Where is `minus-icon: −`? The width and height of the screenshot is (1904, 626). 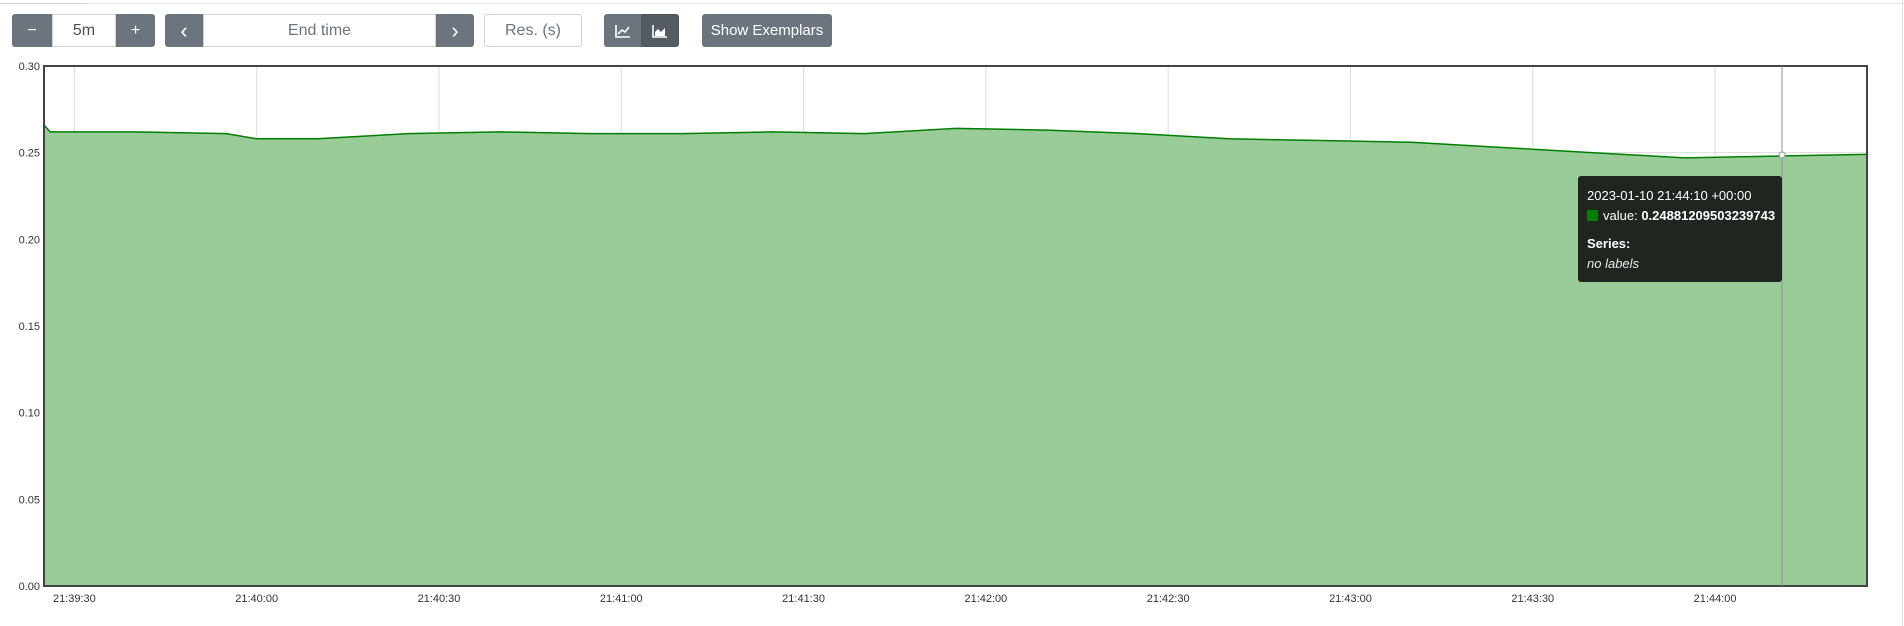 minus-icon: − is located at coordinates (32, 30).